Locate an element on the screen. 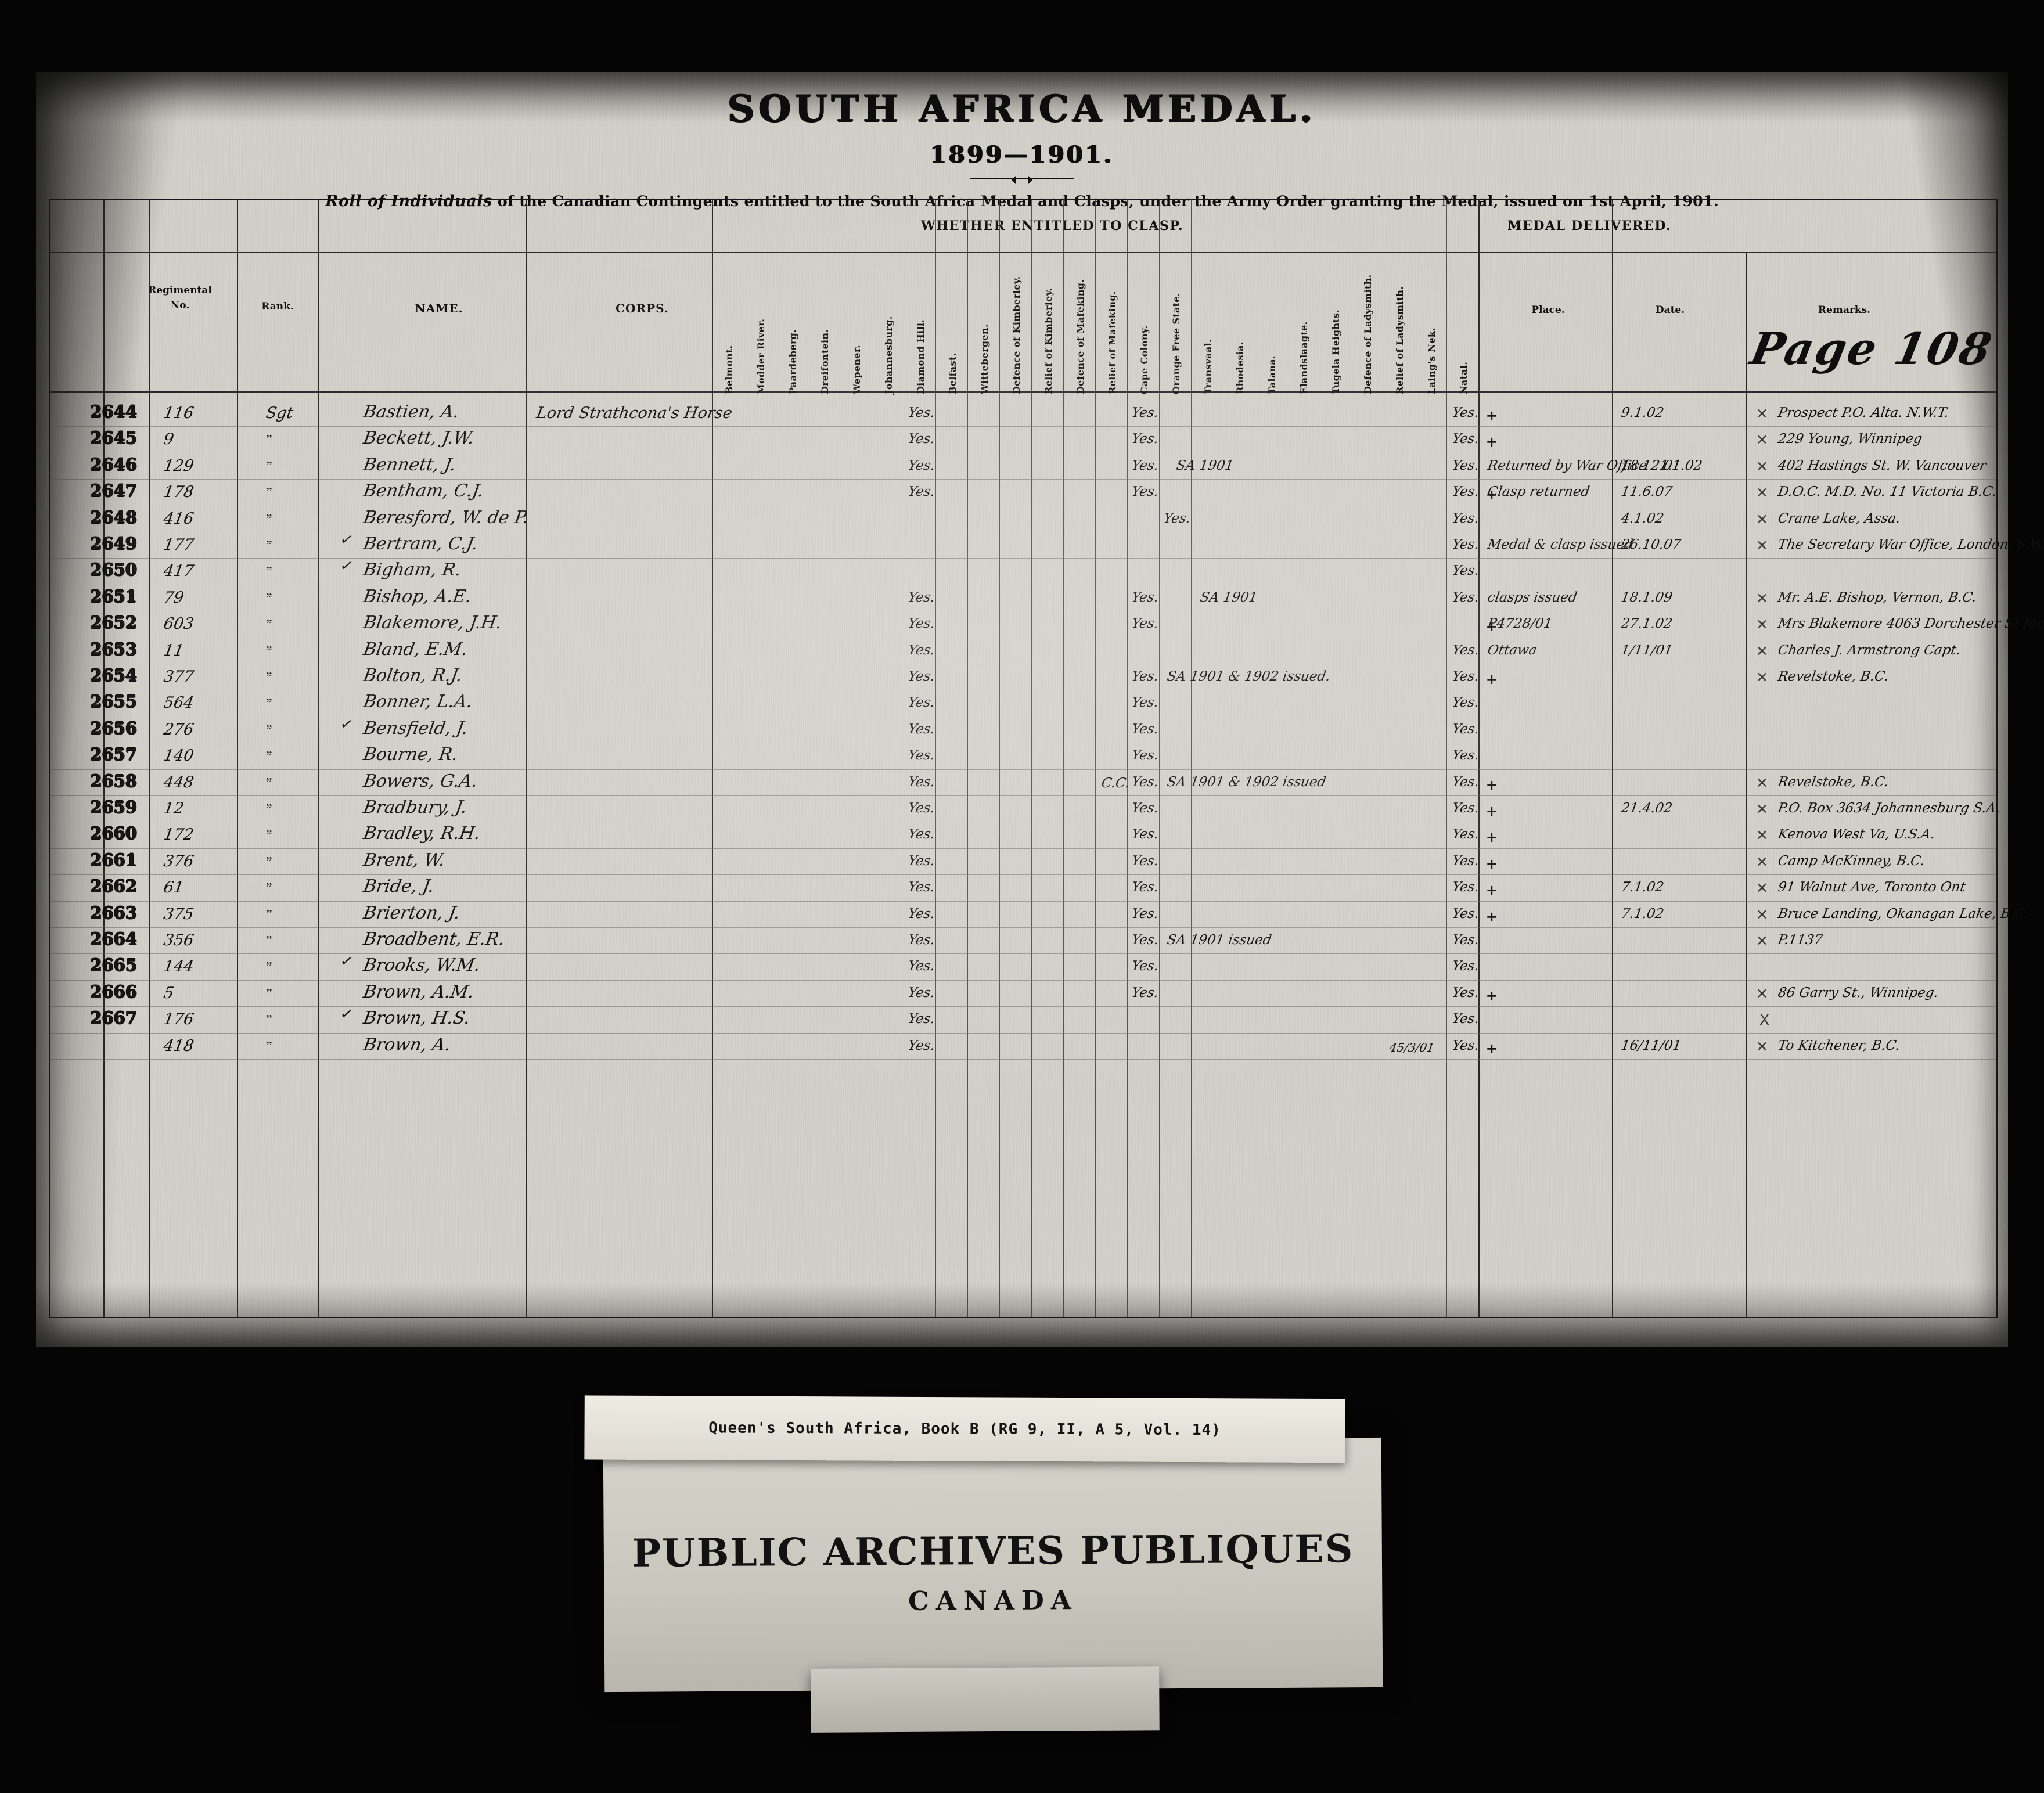 This screenshot has height=1793, width=2044. regimental-number-cell: 178 is located at coordinates (179, 492).